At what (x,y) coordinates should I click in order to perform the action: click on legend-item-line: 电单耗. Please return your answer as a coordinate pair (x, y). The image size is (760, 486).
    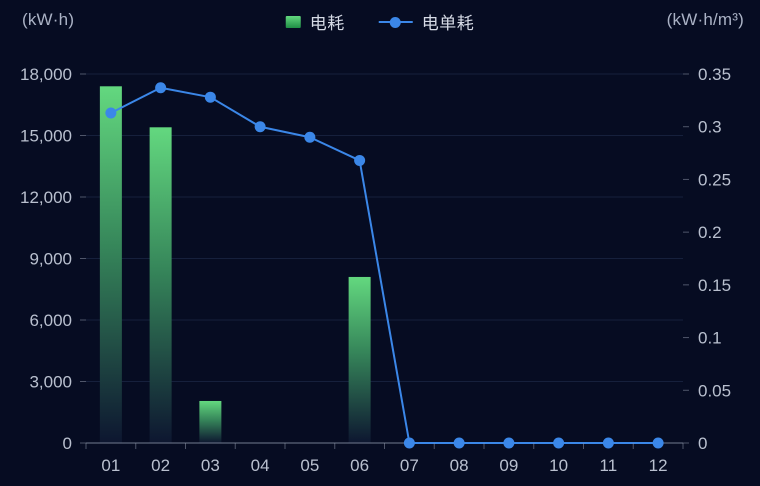
    Looking at the image, I should click on (426, 21).